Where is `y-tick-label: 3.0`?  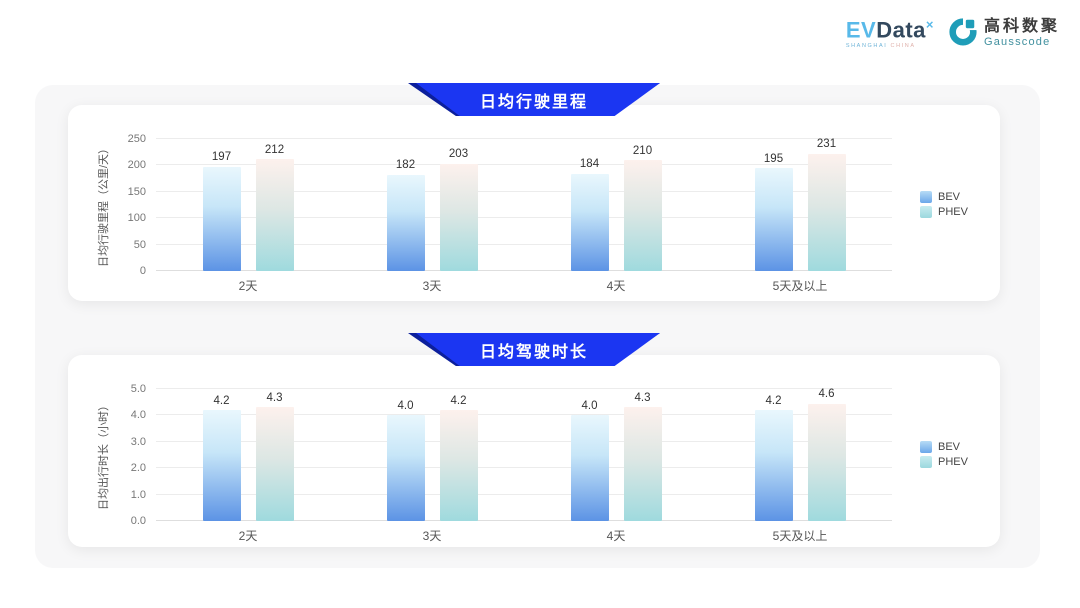 y-tick-label: 3.0 is located at coordinates (138, 441).